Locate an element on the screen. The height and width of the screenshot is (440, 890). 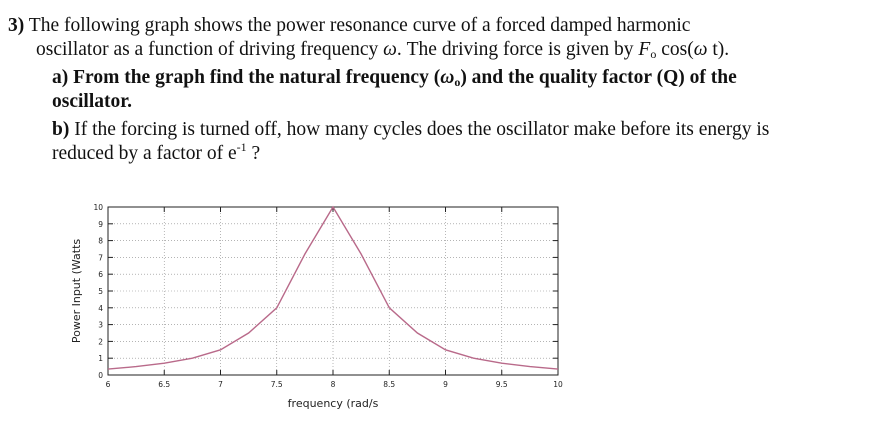
omega-subscript: o is located at coordinates (457, 82).